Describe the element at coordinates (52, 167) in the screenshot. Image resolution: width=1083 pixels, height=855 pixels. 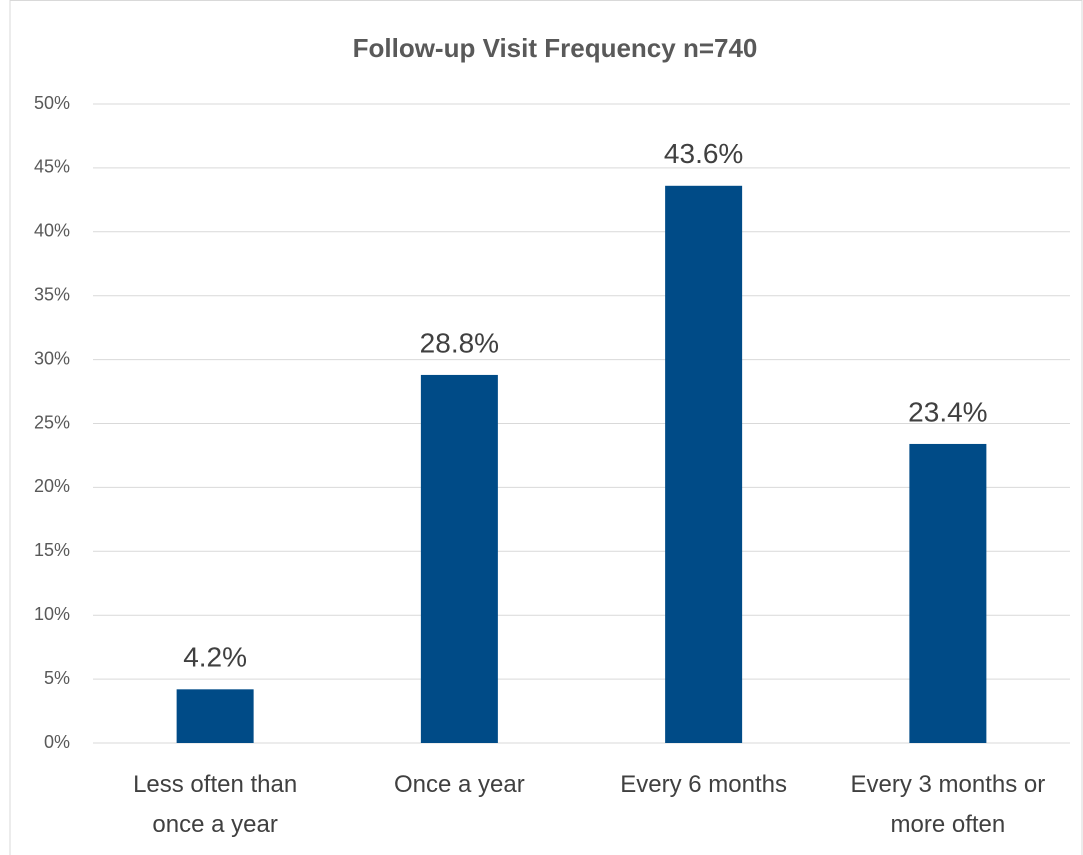
I see `y-tick-label: 45%` at that location.